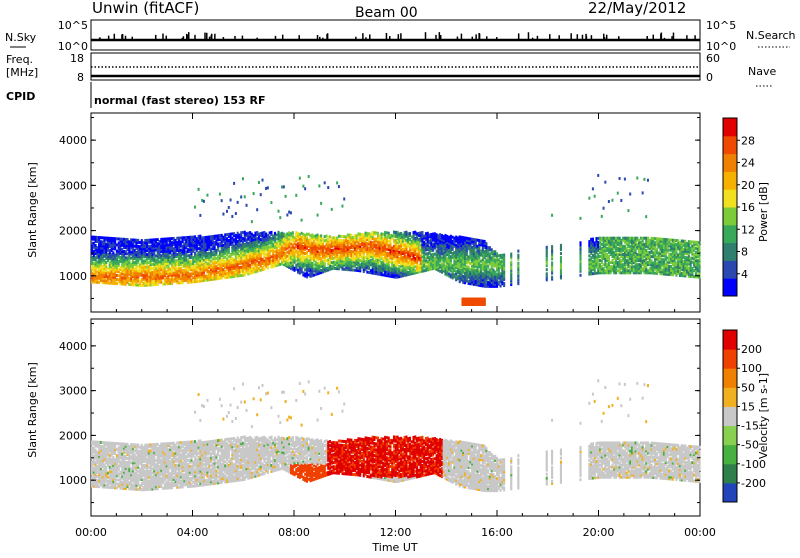 This screenshot has width=800, height=558. Describe the element at coordinates (145, 8) in the screenshot. I see `station-title: Unwin (fitACF)` at that location.